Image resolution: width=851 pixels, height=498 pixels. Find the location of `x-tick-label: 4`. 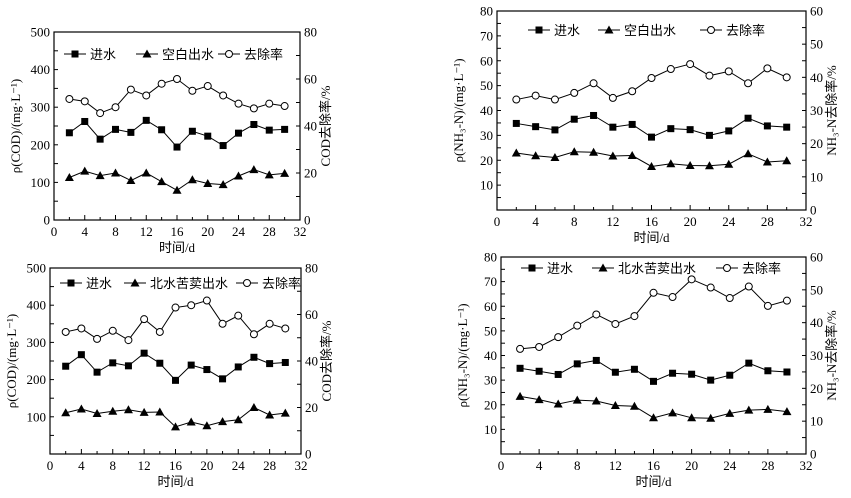

x-tick-label: 4 is located at coordinates (539, 465).